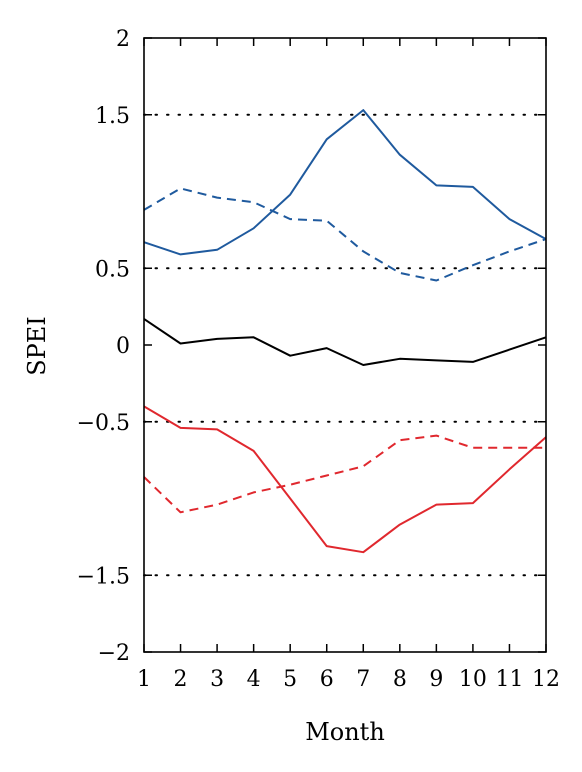 The image size is (582, 772). What do you see at coordinates (348, 679) in the screenshot?
I see `x-tick-labels: 1 2 3 4 5 6 7 8 9 10 11 12` at bounding box center [348, 679].